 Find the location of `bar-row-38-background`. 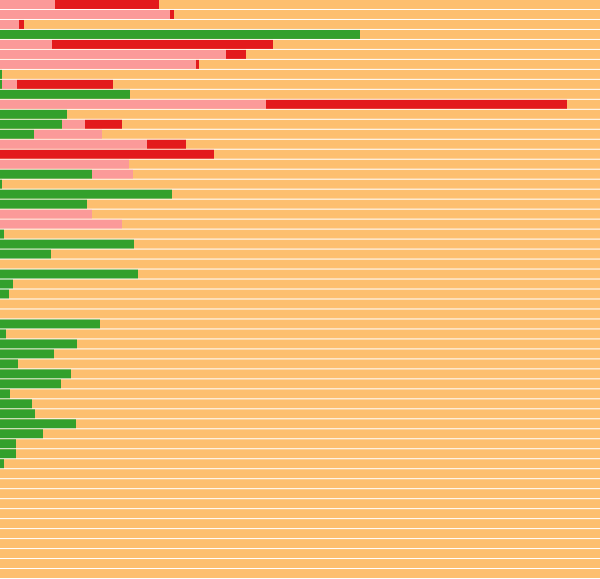

bar-row-38-background is located at coordinates (300, 384).